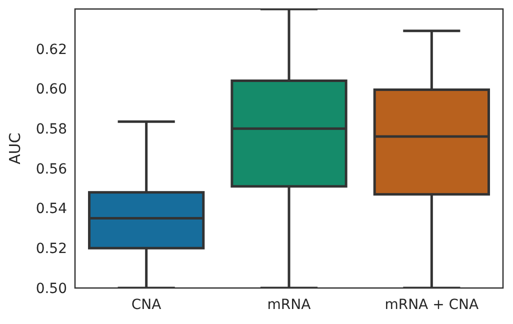  What do you see at coordinates (432, 305) in the screenshot?
I see `x-tick-label: mRNA + CNA` at bounding box center [432, 305].